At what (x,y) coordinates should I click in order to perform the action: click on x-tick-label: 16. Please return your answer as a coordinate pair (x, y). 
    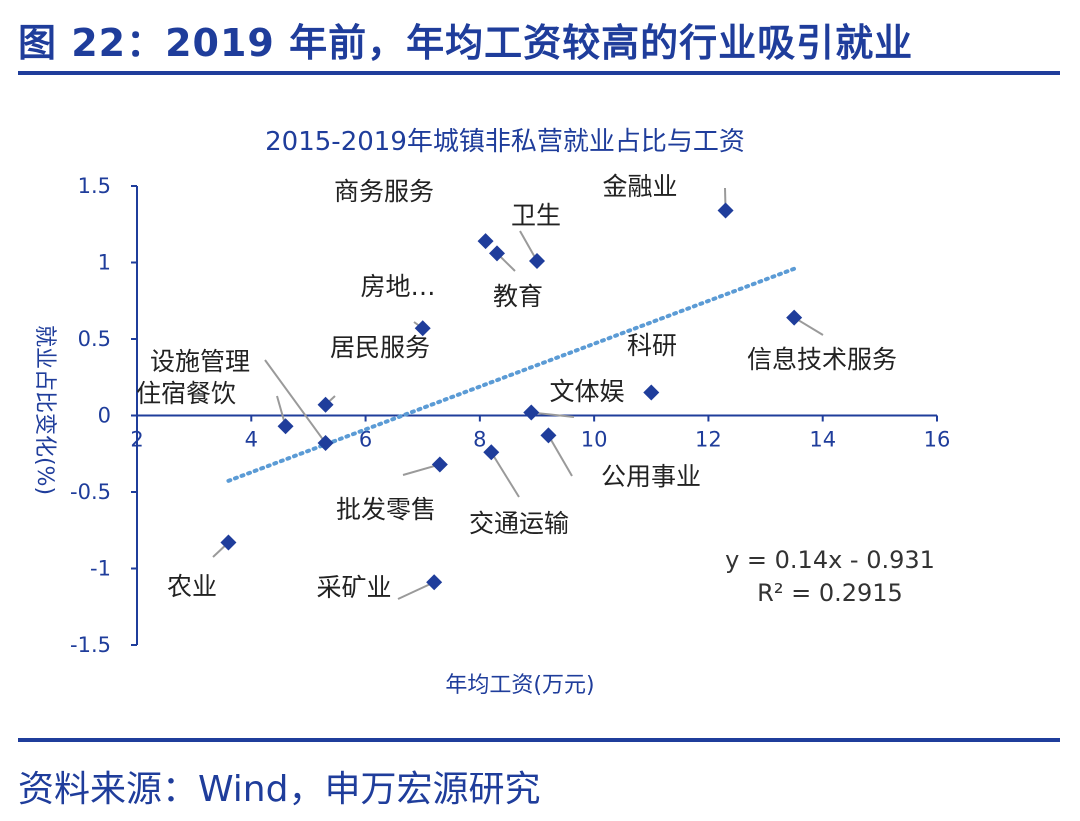
    Looking at the image, I should click on (937, 440).